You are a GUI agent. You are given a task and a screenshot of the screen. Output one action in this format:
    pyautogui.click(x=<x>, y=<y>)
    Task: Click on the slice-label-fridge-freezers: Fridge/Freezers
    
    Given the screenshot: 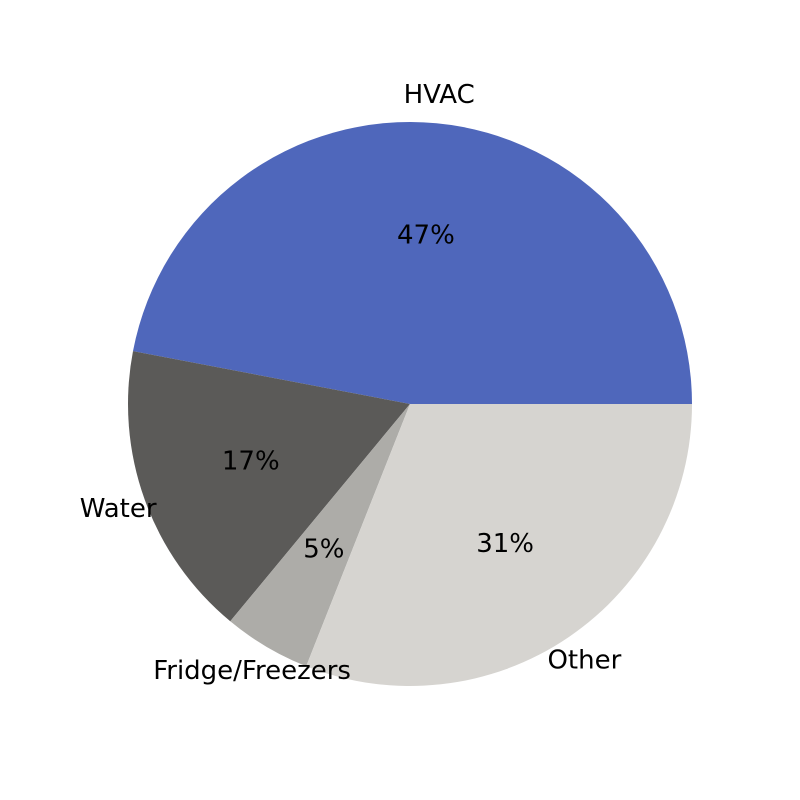 What is the action you would take?
    pyautogui.click(x=252, y=671)
    